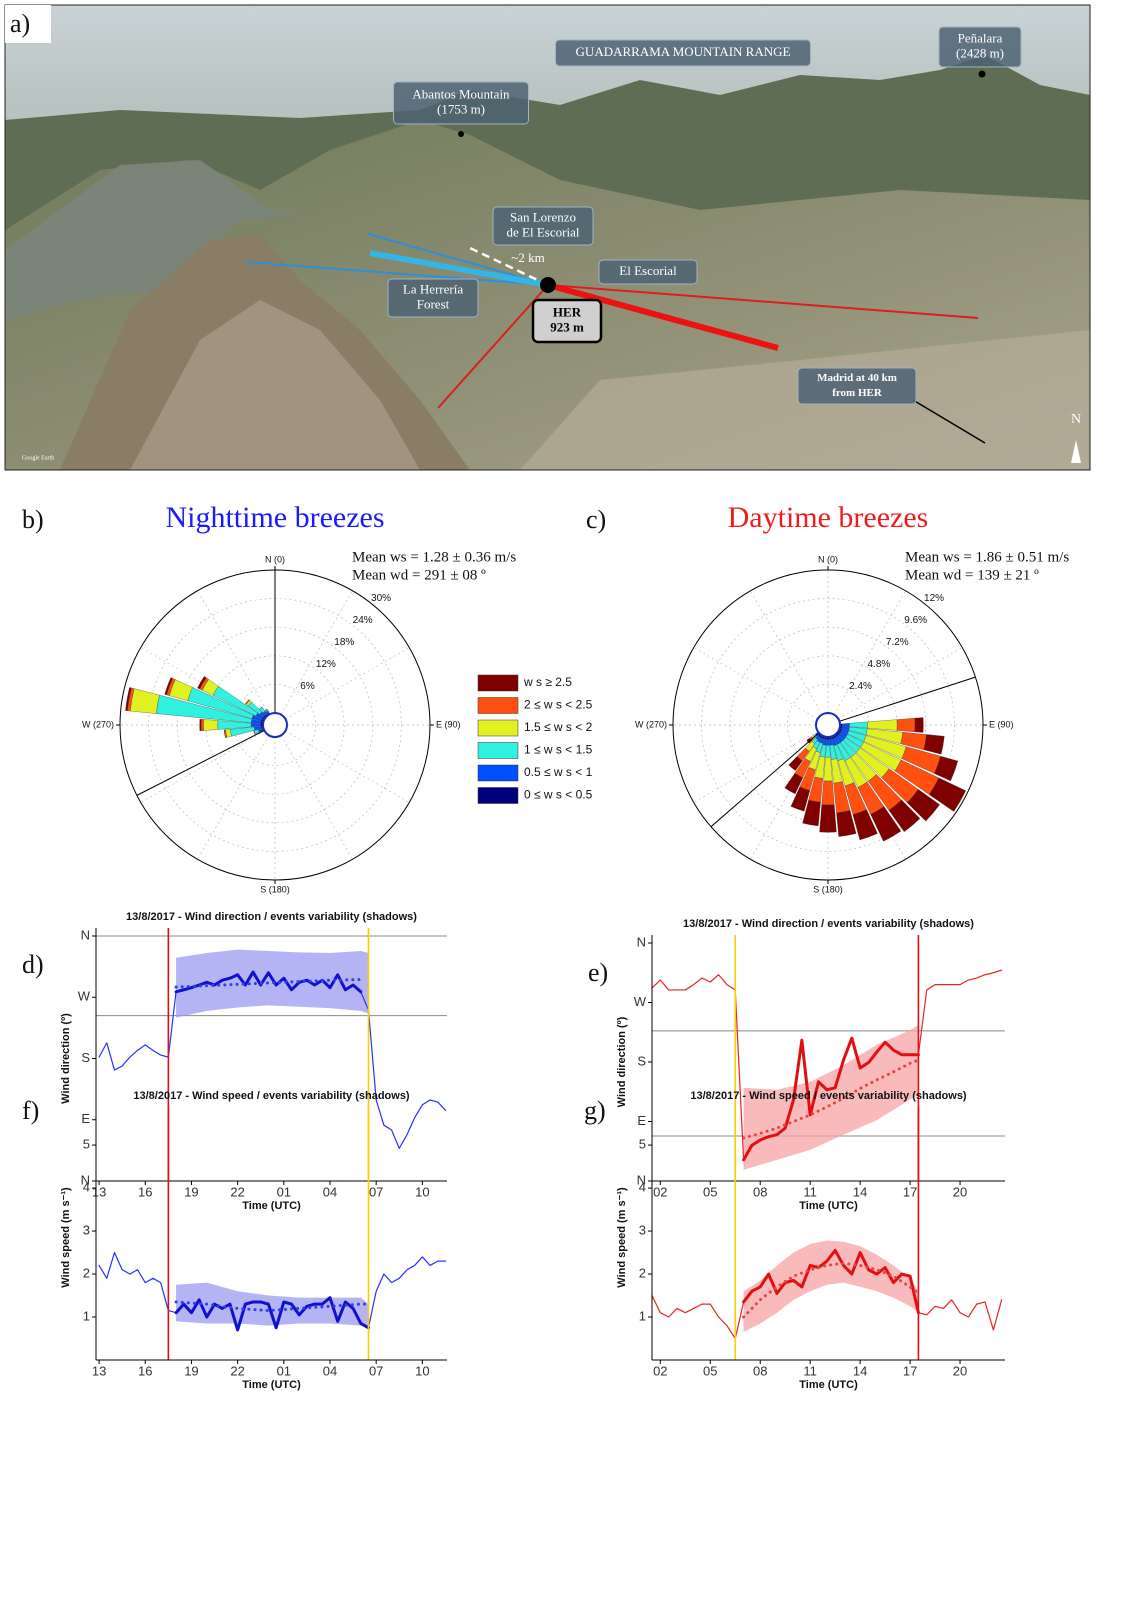 The height and width of the screenshot is (1623, 1129). Describe the element at coordinates (1076, 451) in the screenshot. I see `north-arrow` at that location.